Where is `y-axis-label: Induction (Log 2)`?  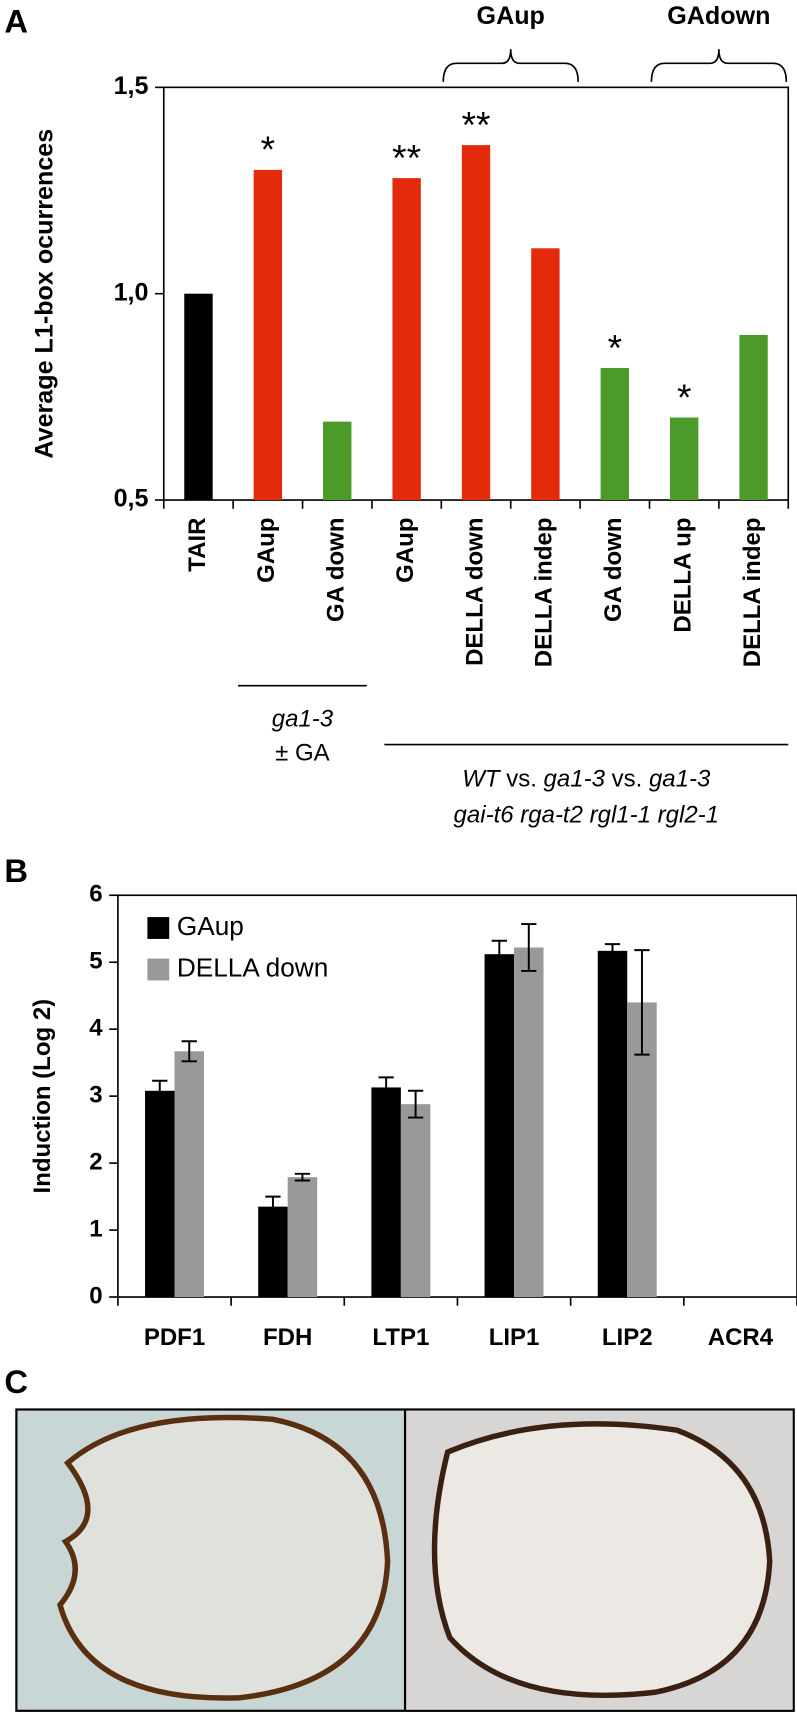 y-axis-label: Induction (Log 2) is located at coordinates (42, 1096).